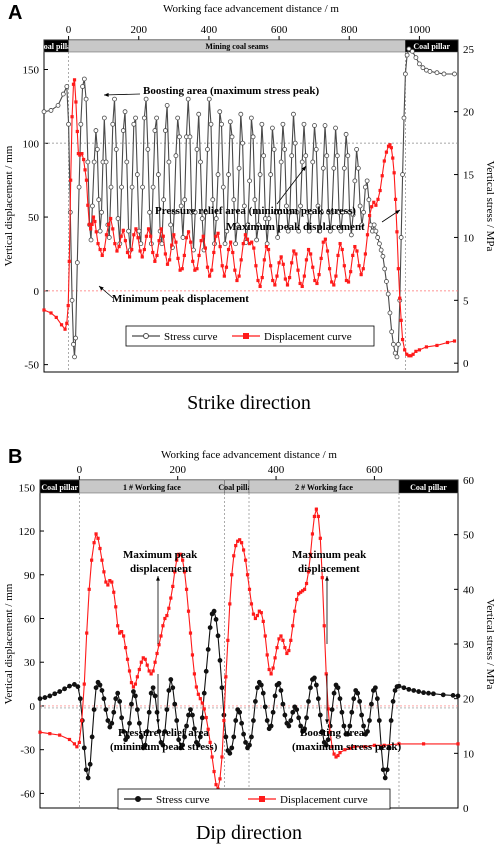  I want to click on panel-a-letter: A, so click(15, 13).